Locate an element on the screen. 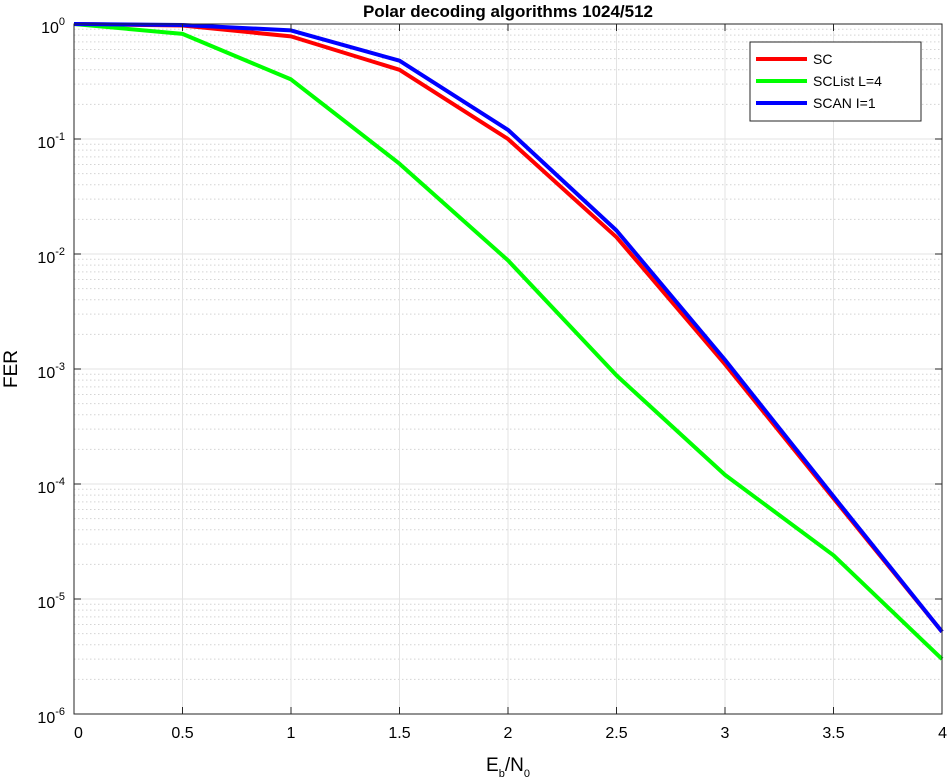 This screenshot has width=947, height=783. x-tick-label: 1 is located at coordinates (291, 733).